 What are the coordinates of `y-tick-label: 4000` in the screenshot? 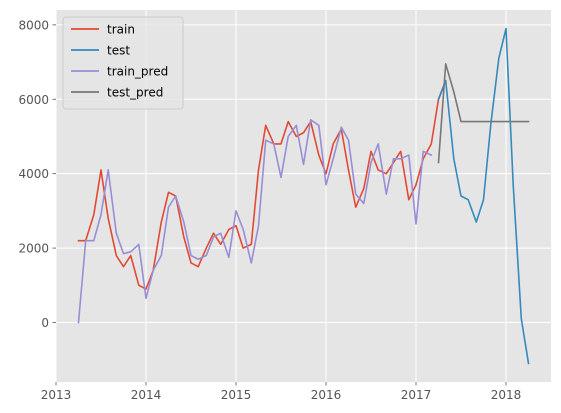 It's located at (33, 174).